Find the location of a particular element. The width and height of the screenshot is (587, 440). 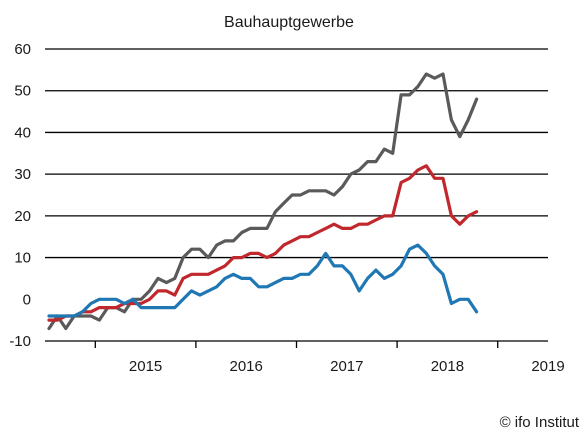

chart-title: Bauhauptgewerbe is located at coordinates (289, 22).